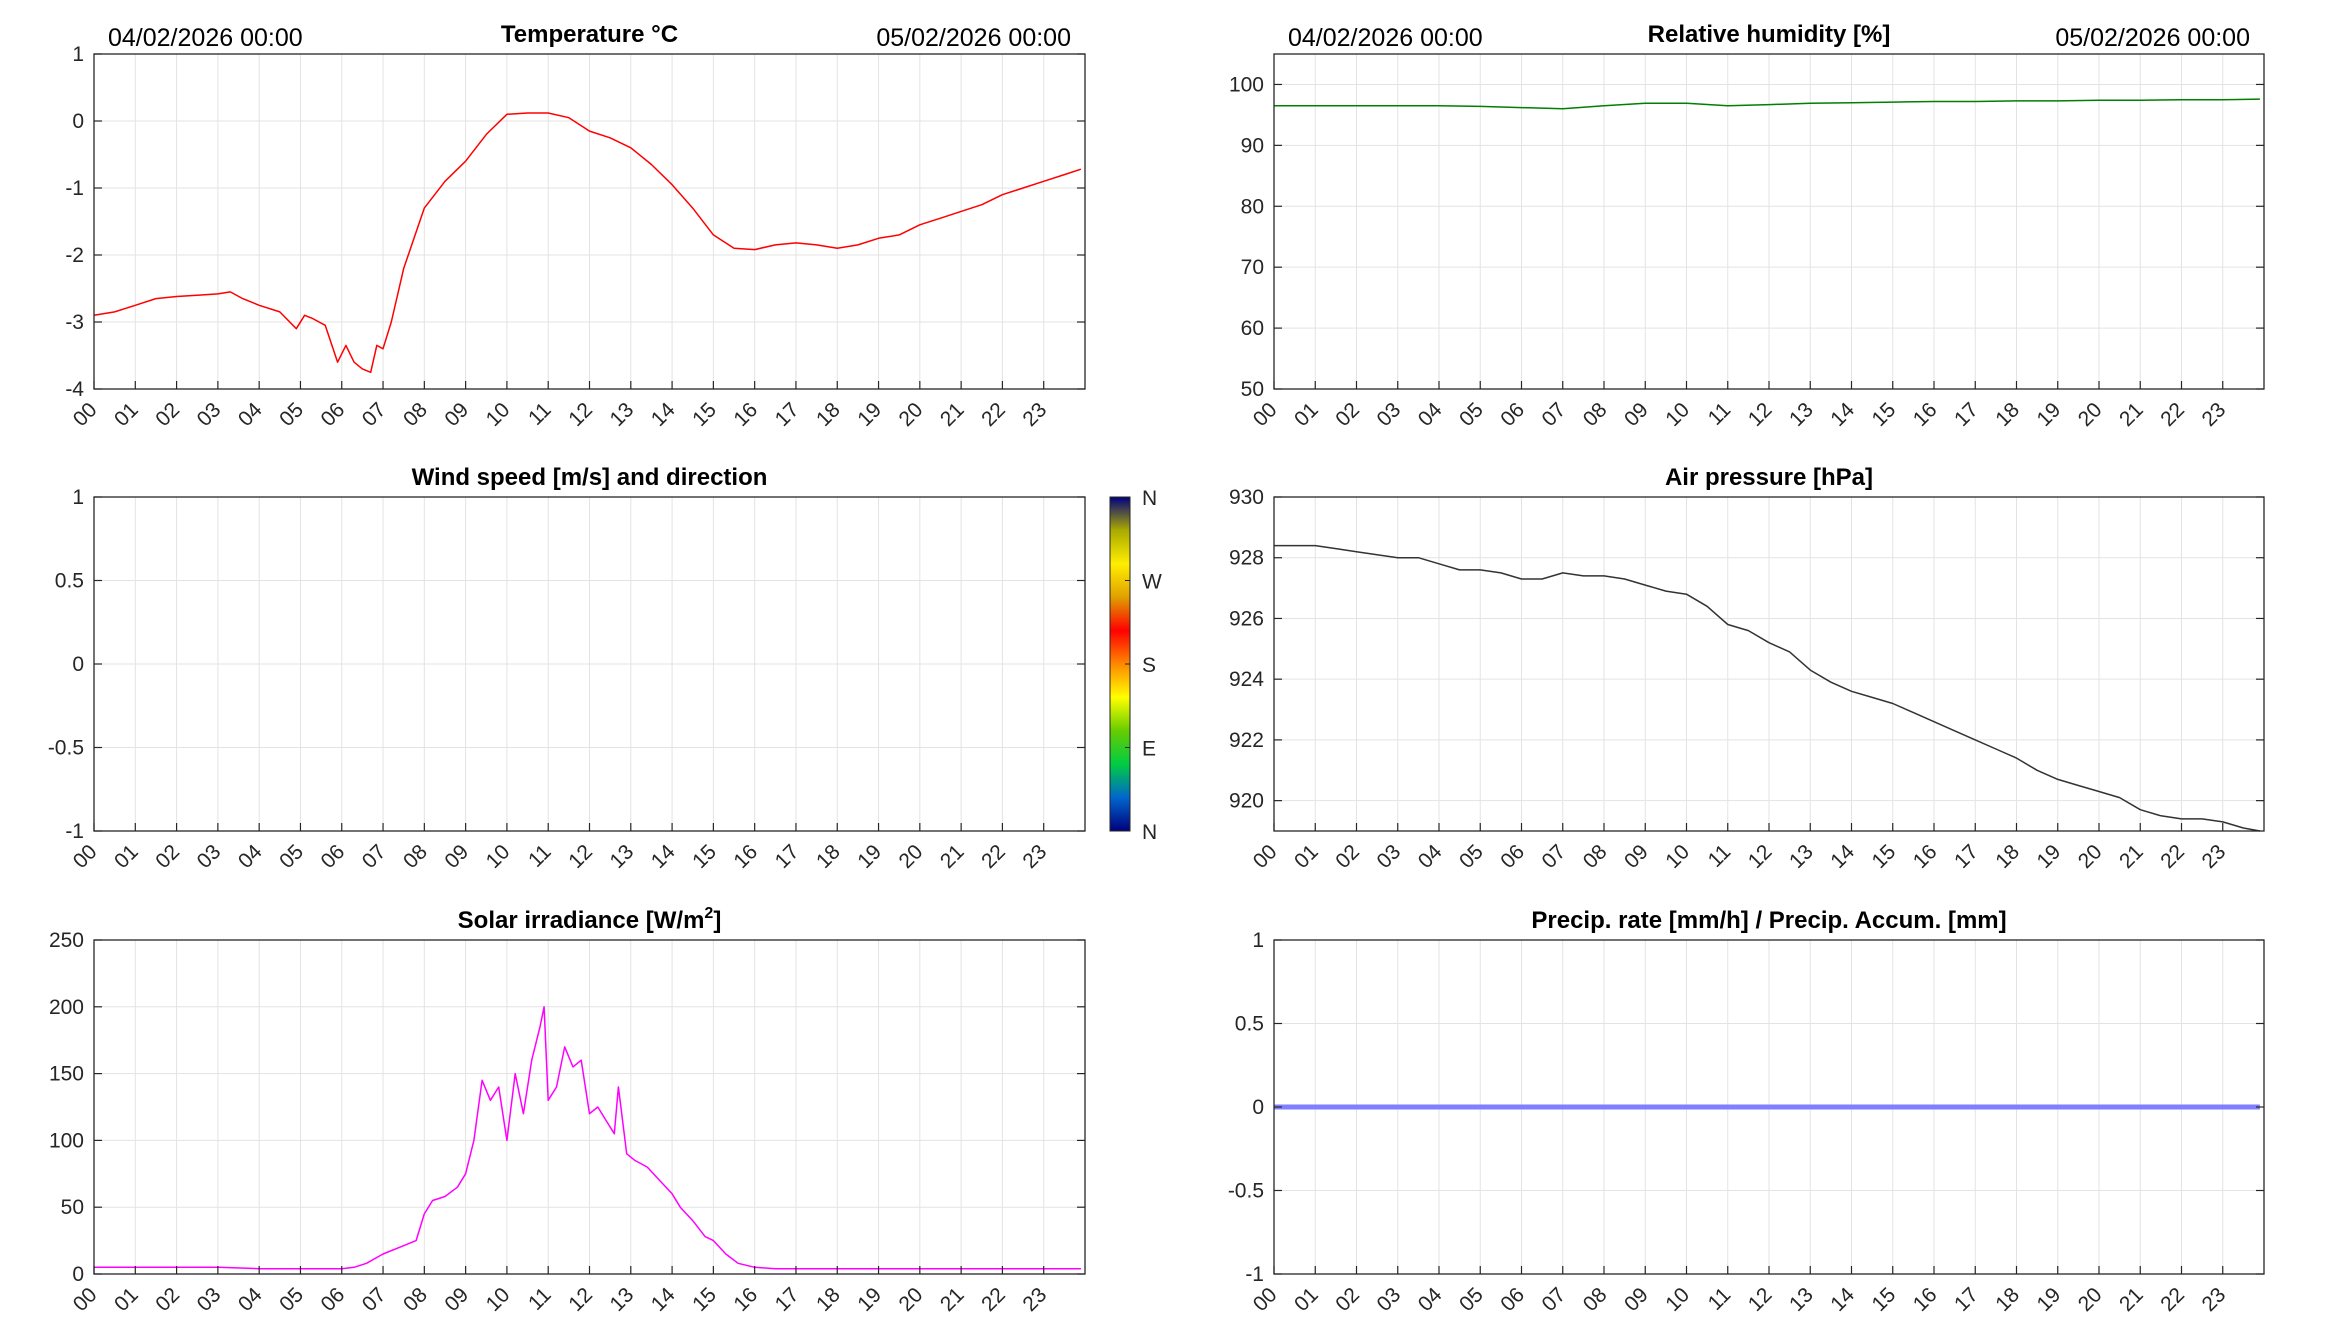 Image resolution: width=2333 pixels, height=1318 pixels. I want to click on wind-xtick-label: 00, so click(85, 856).